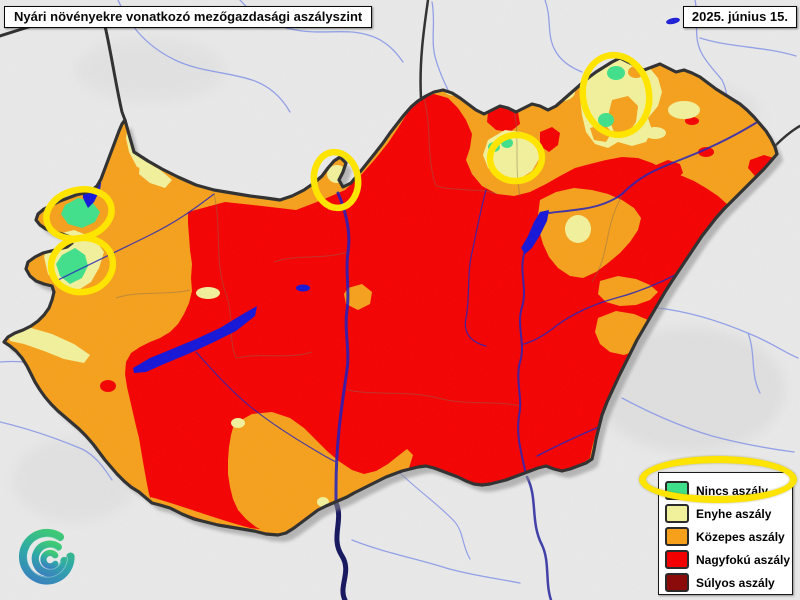 Image resolution: width=800 pixels, height=600 pixels. Describe the element at coordinates (336, 180) in the screenshot. I see `highlight-ellipse-borzsony` at that location.